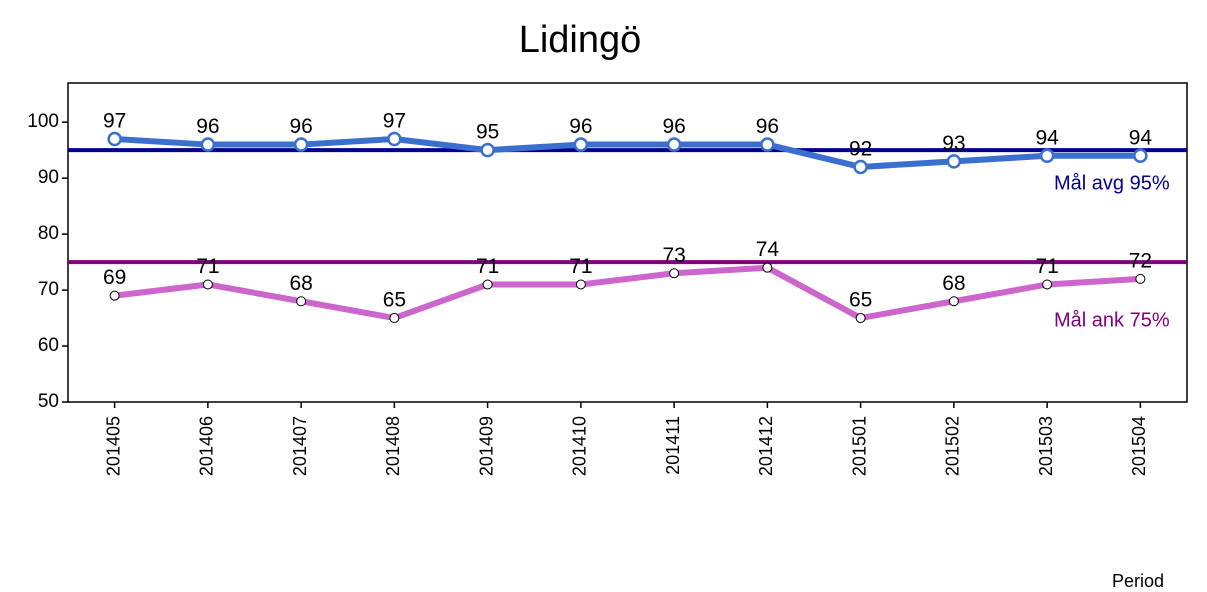  Describe the element at coordinates (487, 132) in the screenshot. I see `data-label: 95` at that location.